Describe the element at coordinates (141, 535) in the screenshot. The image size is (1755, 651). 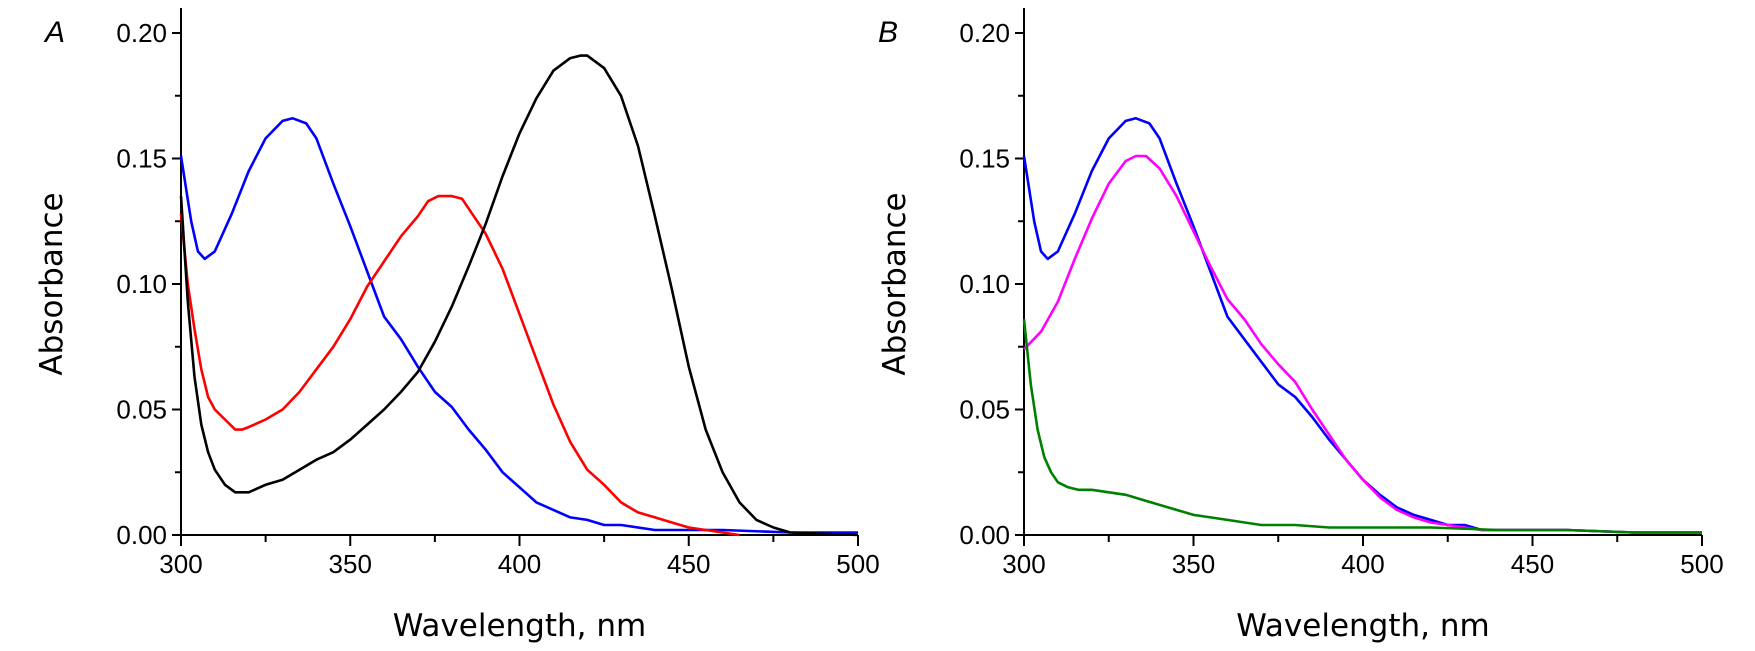
I see `panel-a-y-tick-label: 0.00` at that location.